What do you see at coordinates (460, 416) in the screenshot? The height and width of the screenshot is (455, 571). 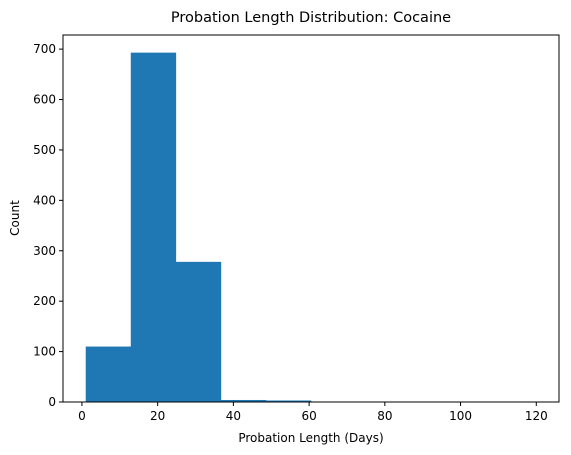 I see `x-tick-label: 100` at bounding box center [460, 416].